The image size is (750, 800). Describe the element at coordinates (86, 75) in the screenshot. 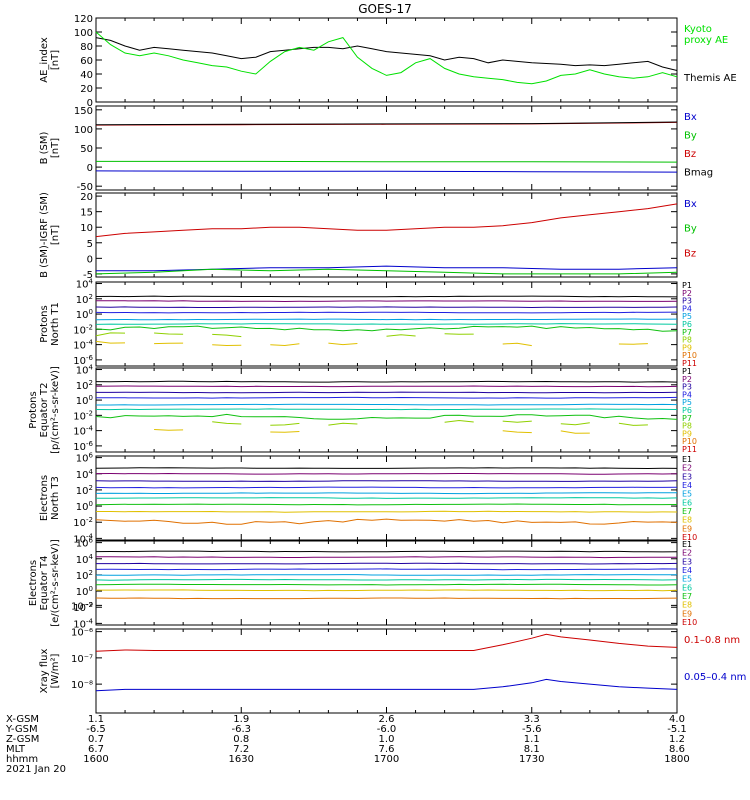

I see `y-tick-label: 40` at that location.